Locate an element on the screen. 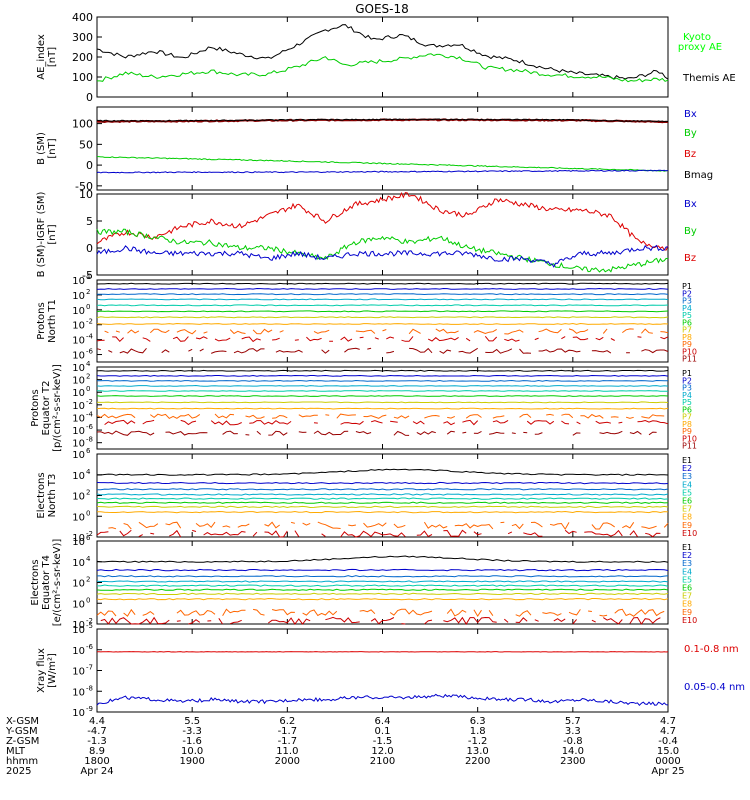  ee-panel-frame is located at coordinates (382, 582).